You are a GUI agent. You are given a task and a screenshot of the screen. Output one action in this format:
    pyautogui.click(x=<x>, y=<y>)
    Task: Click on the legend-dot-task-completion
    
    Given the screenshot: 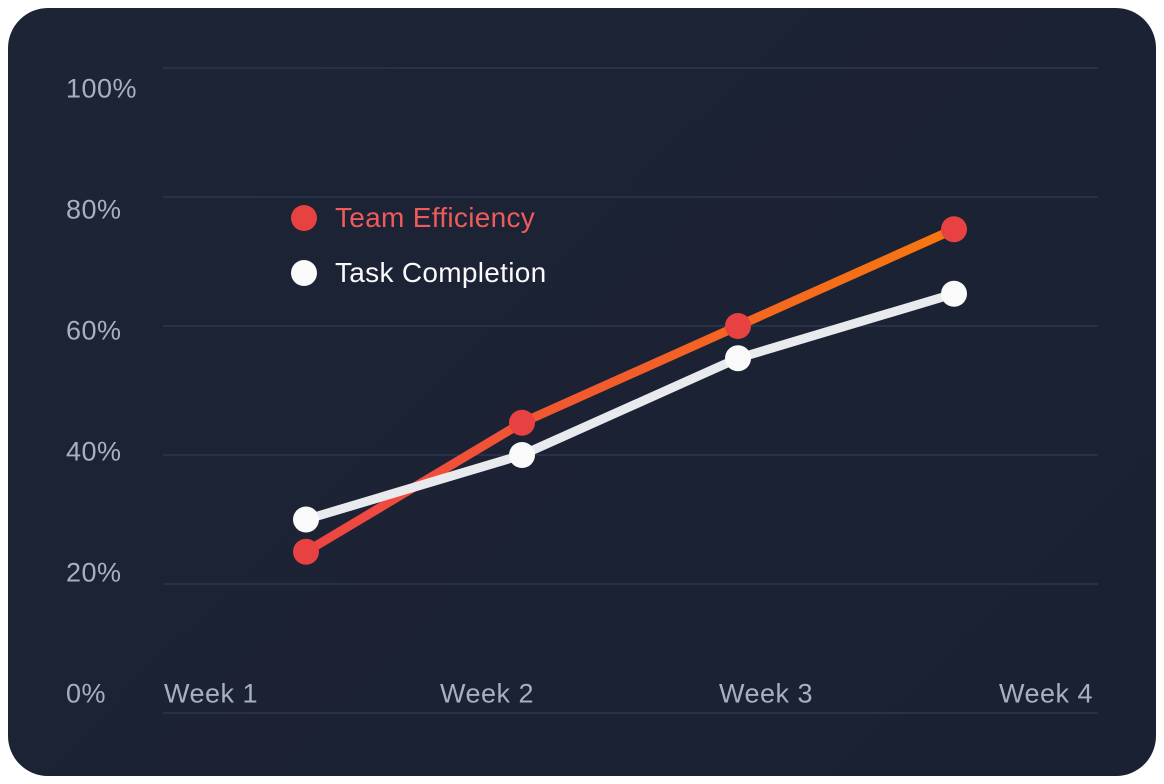 What is the action you would take?
    pyautogui.click(x=304, y=273)
    